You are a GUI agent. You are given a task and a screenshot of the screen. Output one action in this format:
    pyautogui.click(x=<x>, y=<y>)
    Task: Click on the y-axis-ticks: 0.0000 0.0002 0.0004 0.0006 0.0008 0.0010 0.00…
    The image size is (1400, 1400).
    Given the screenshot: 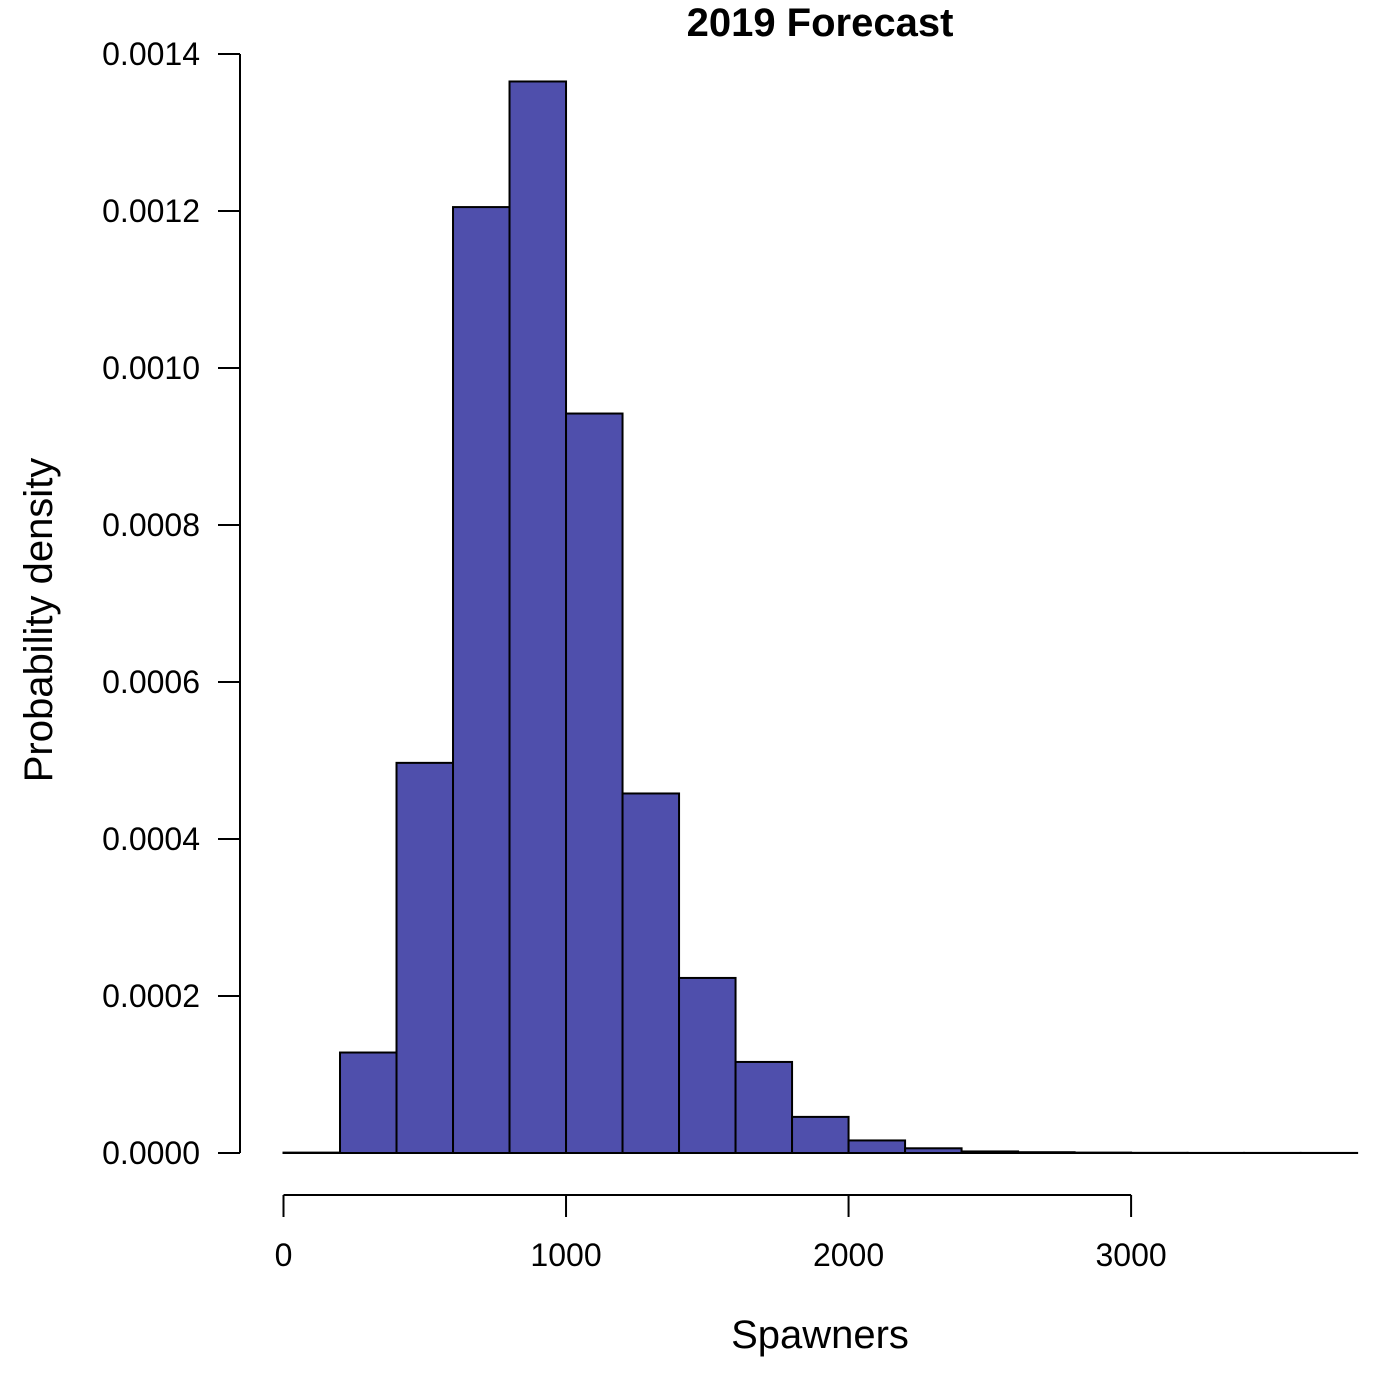 What is the action you would take?
    pyautogui.click(x=171, y=603)
    